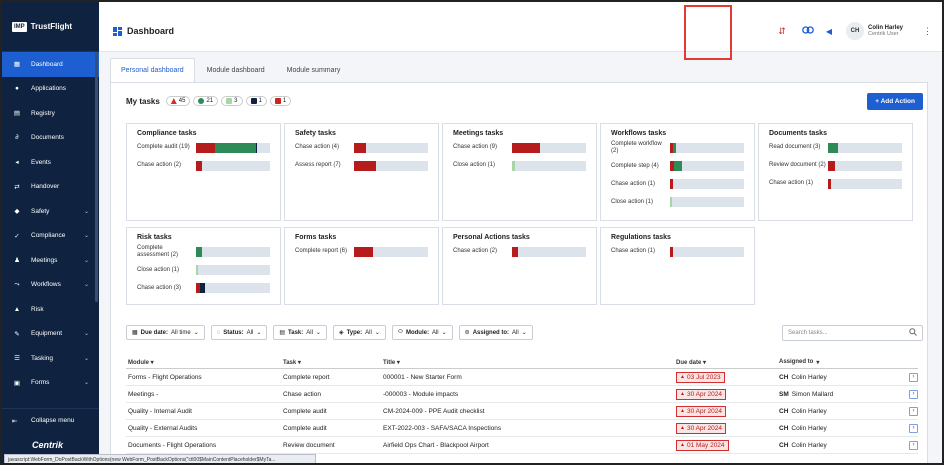 This screenshot has height=465, width=944. Describe the element at coordinates (422, 377) in the screenshot. I see `cell-title: 000001 - New Starter Form` at that location.